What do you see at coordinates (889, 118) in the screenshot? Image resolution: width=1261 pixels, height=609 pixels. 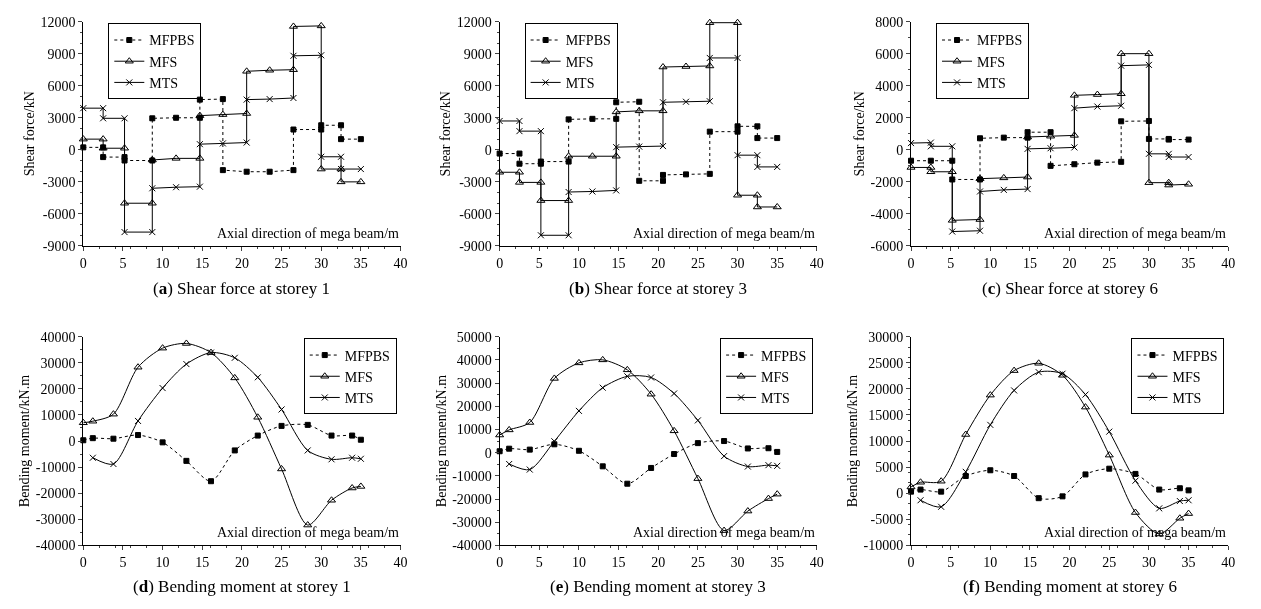 I see `y-tick-label: 2000` at bounding box center [889, 118].